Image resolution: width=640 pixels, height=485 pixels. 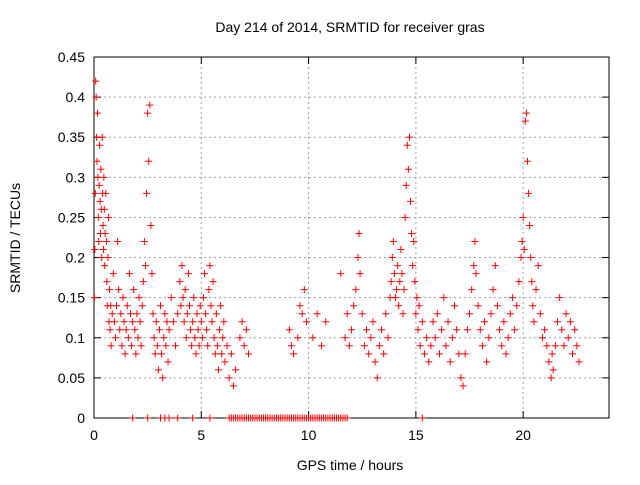 I want to click on y-tick-label: 0.1, so click(x=76, y=338).